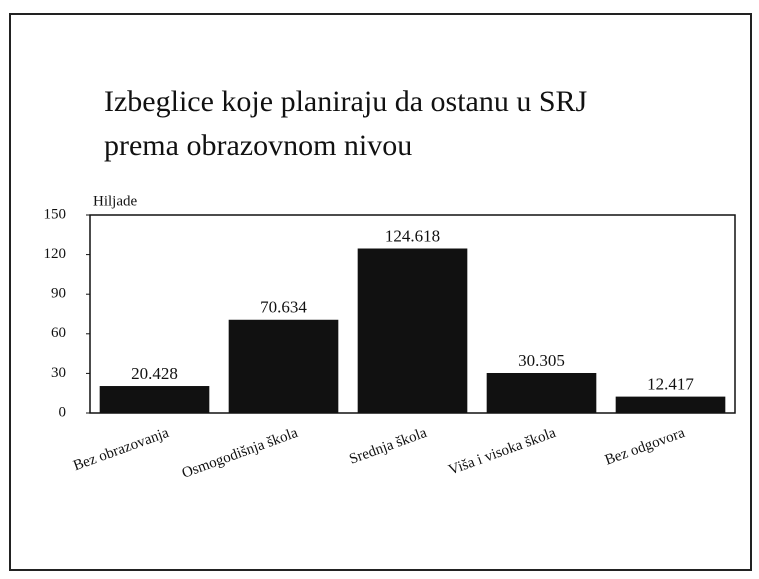 The height and width of the screenshot is (579, 759). What do you see at coordinates (670, 384) in the screenshot?
I see `value-label: 12.417` at bounding box center [670, 384].